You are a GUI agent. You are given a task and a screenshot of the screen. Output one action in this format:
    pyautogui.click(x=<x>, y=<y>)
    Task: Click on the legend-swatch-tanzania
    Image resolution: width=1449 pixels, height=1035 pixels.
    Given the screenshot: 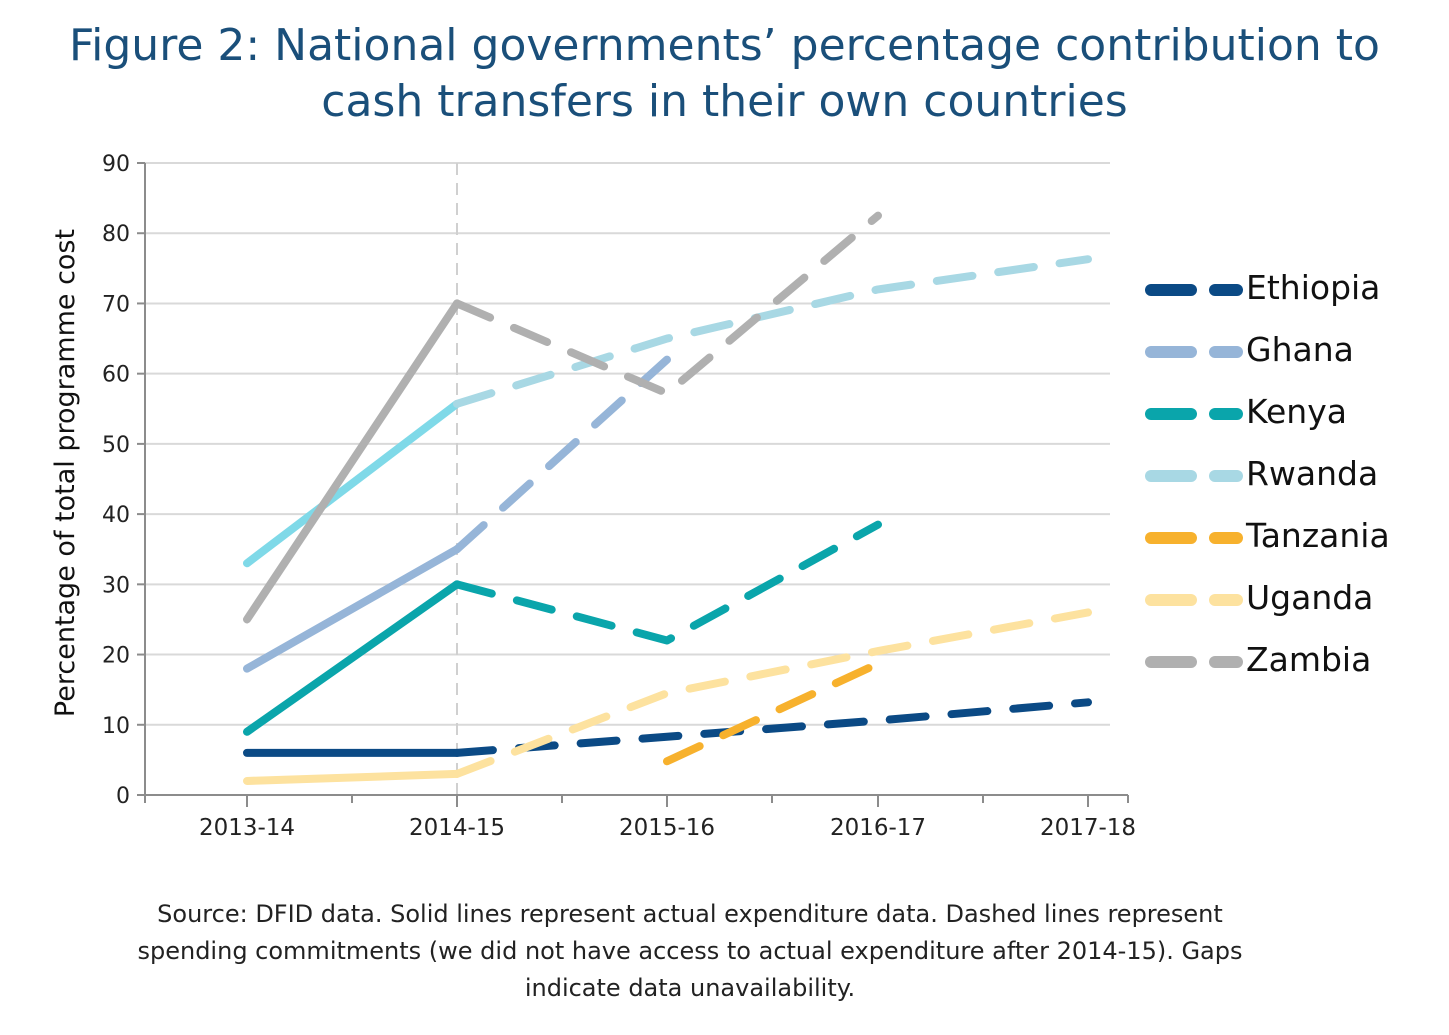 What is the action you would take?
    pyautogui.click(x=1195, y=538)
    